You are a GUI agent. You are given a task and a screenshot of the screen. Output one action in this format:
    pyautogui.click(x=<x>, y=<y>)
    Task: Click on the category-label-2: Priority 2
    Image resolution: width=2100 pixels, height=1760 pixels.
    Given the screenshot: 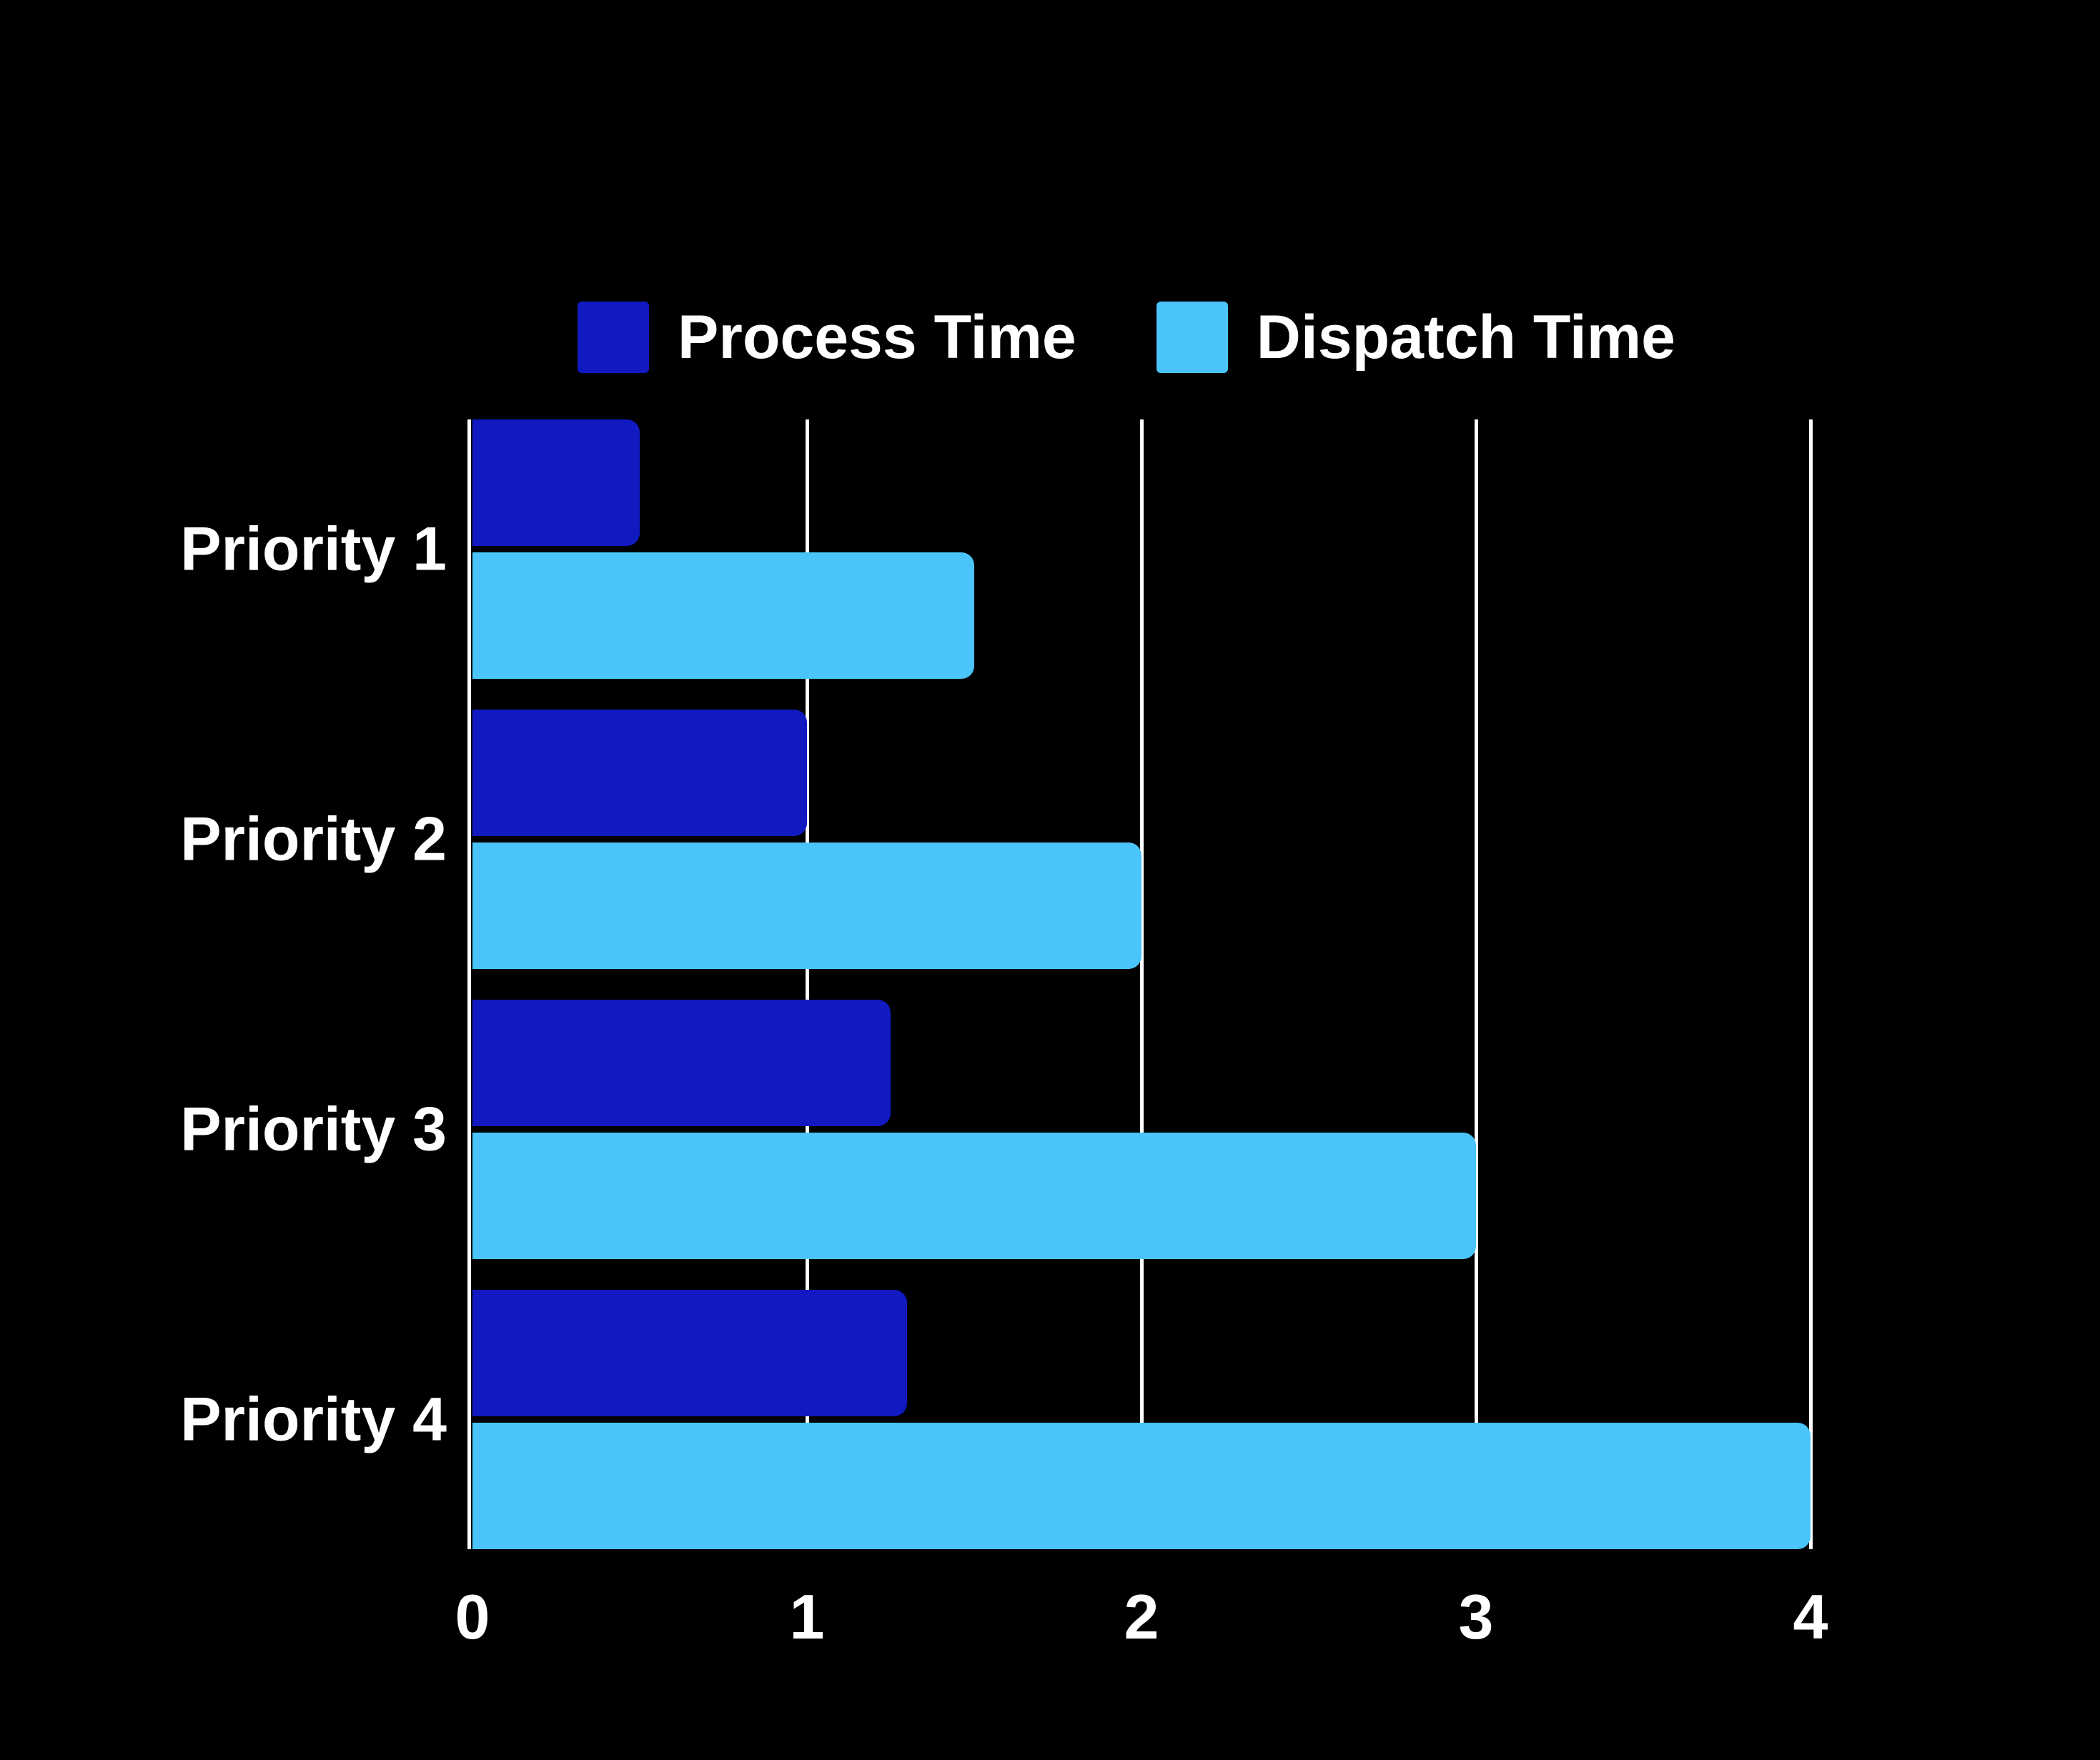 What is the action you would take?
    pyautogui.click(x=313, y=839)
    